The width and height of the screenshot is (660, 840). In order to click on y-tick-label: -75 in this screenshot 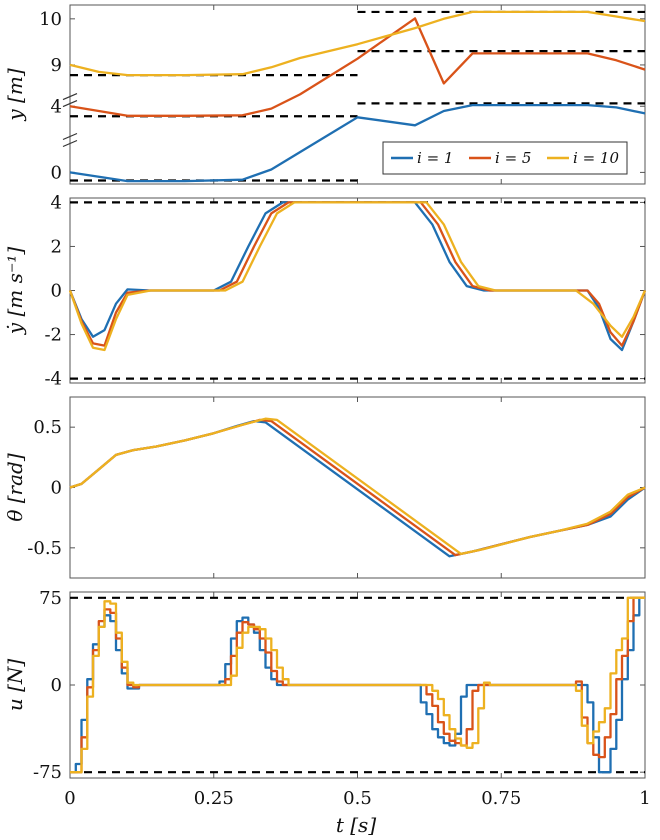, I will do `click(47, 772)`.